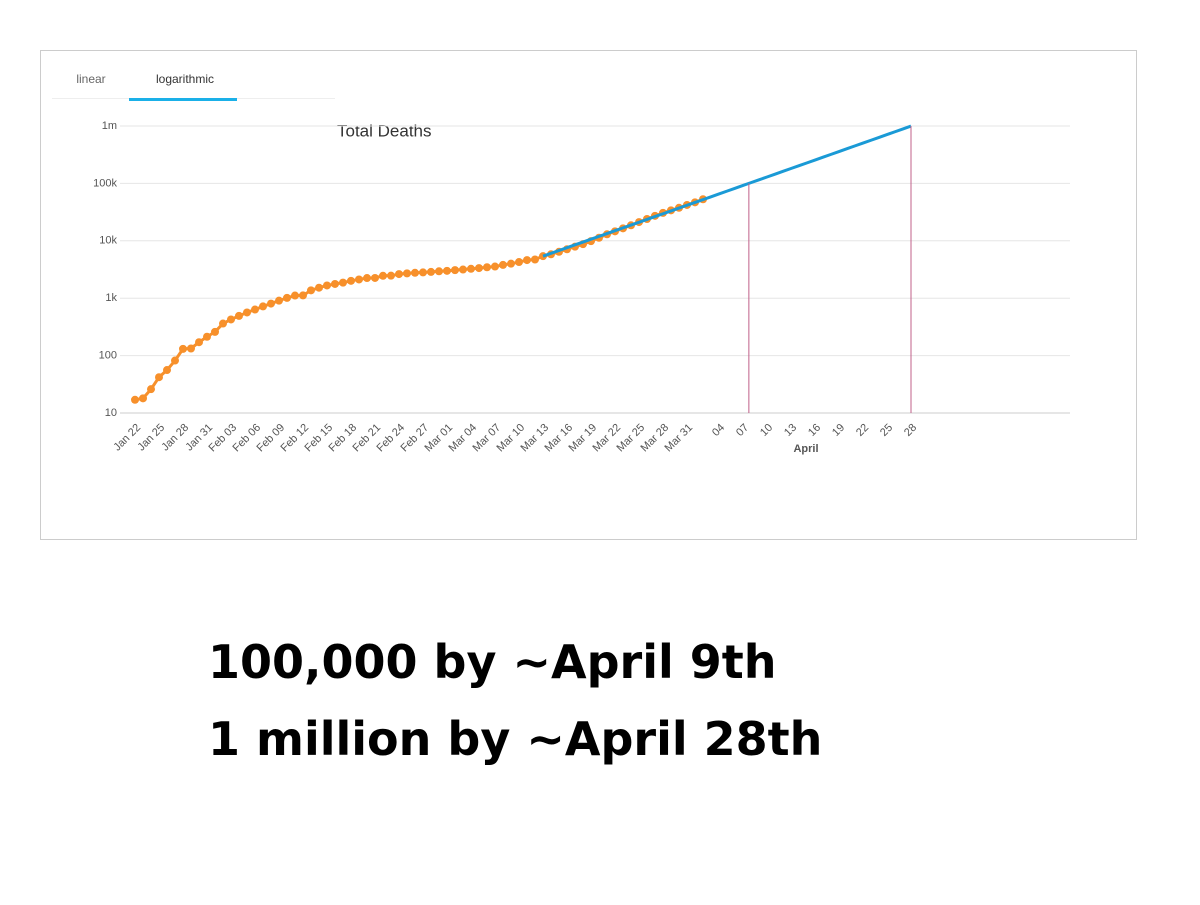 This screenshot has height=905, width=1200. I want to click on y-tick-label: 1k, so click(111, 298).